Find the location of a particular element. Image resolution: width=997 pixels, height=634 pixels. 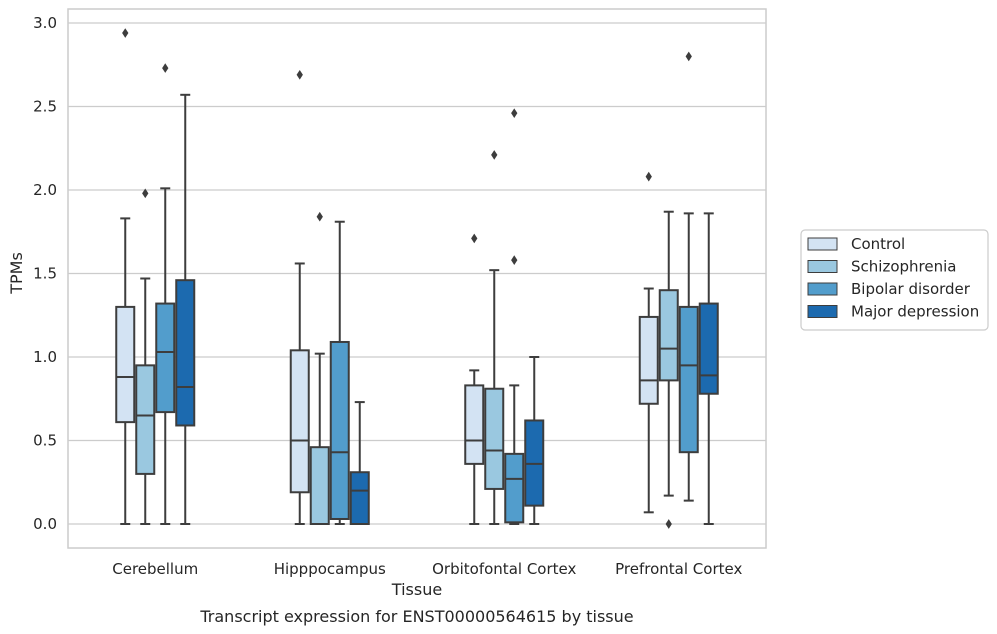

legend-label: Major depression is located at coordinates (915, 312).